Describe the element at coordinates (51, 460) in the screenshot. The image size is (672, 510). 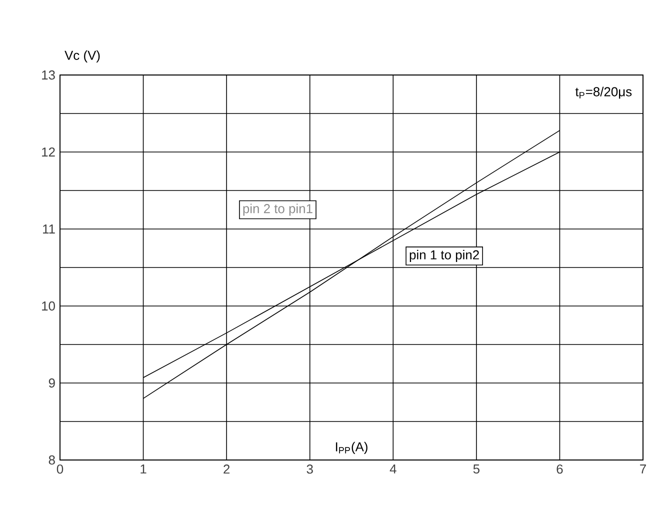
I see `y-tick-label: 8` at that location.